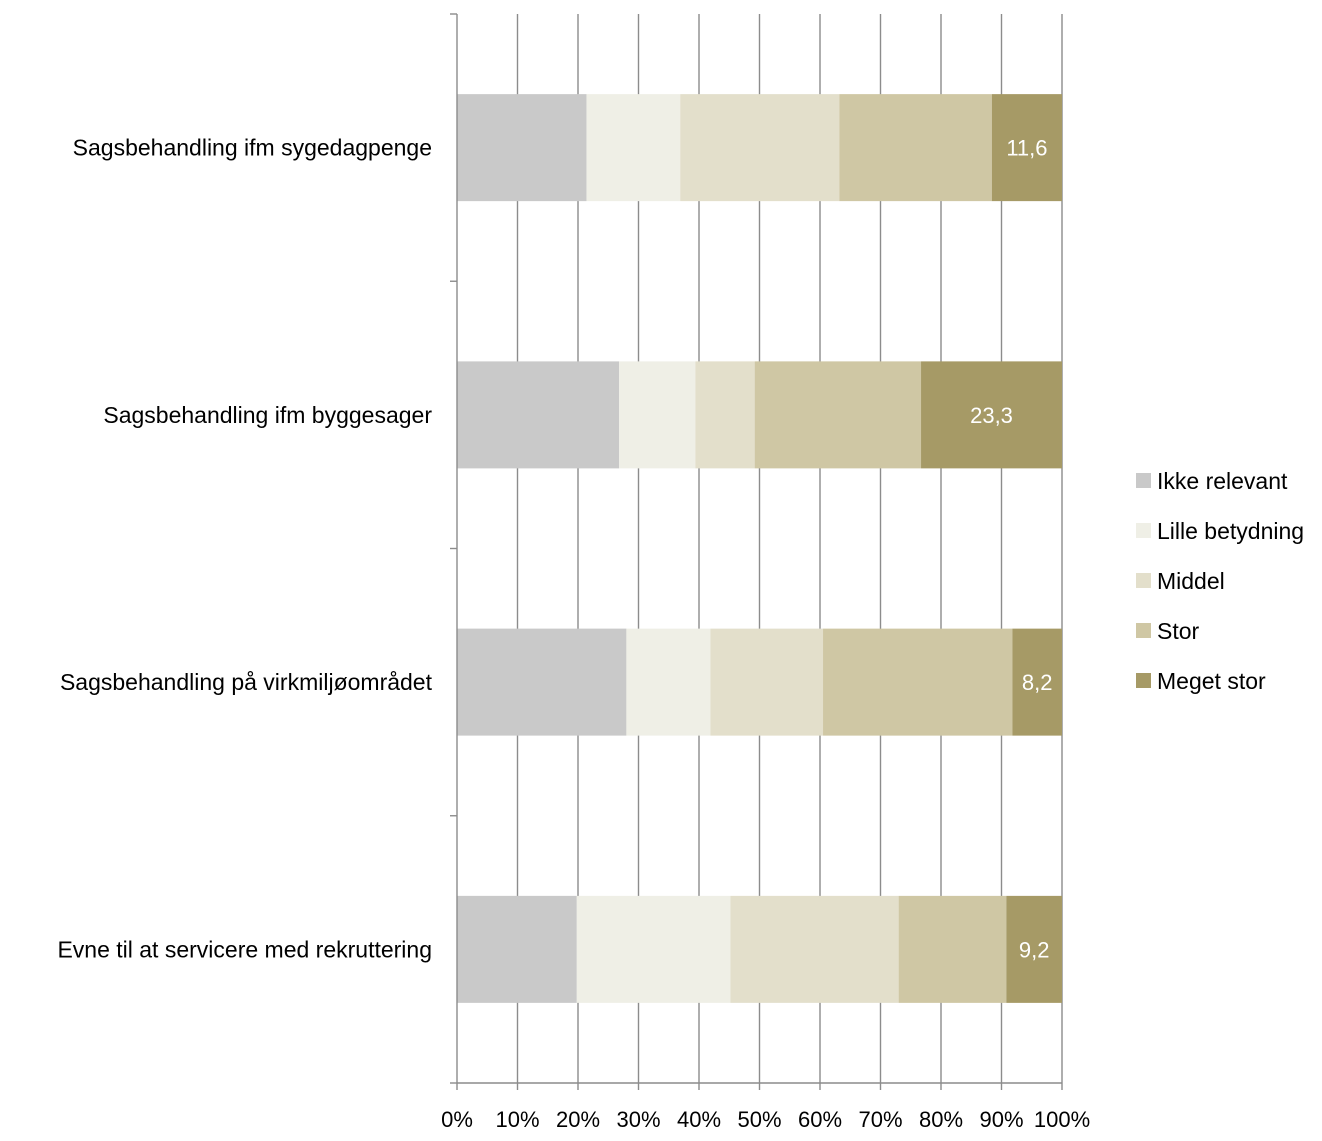  What do you see at coordinates (1062, 1119) in the screenshot?
I see `x-tick-label: 100%` at bounding box center [1062, 1119].